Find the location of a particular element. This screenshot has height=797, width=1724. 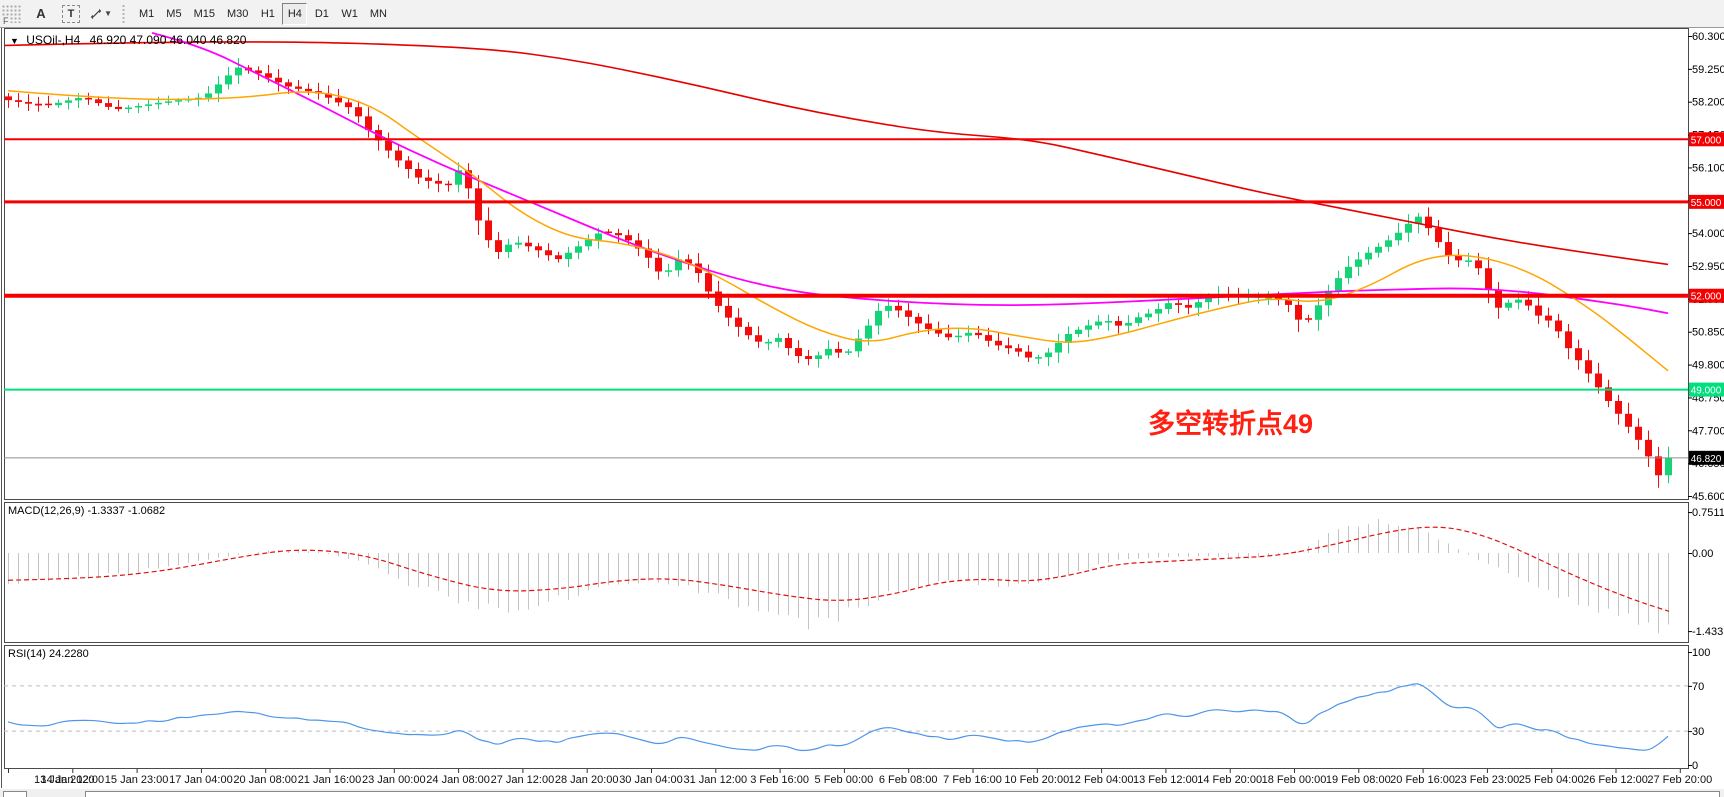

svg-text: 23 Feb 23:00 is located at coordinates (1486, 780).